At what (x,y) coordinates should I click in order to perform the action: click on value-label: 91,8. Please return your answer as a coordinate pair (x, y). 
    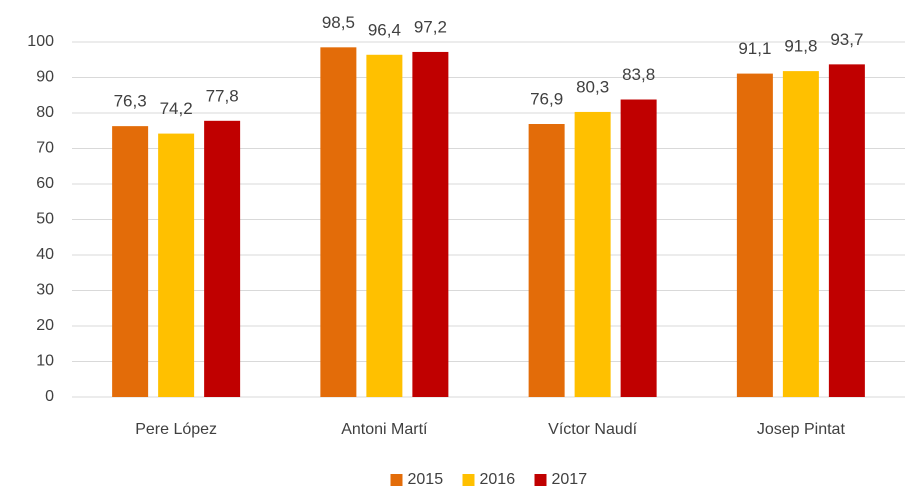
    Looking at the image, I should click on (800, 46).